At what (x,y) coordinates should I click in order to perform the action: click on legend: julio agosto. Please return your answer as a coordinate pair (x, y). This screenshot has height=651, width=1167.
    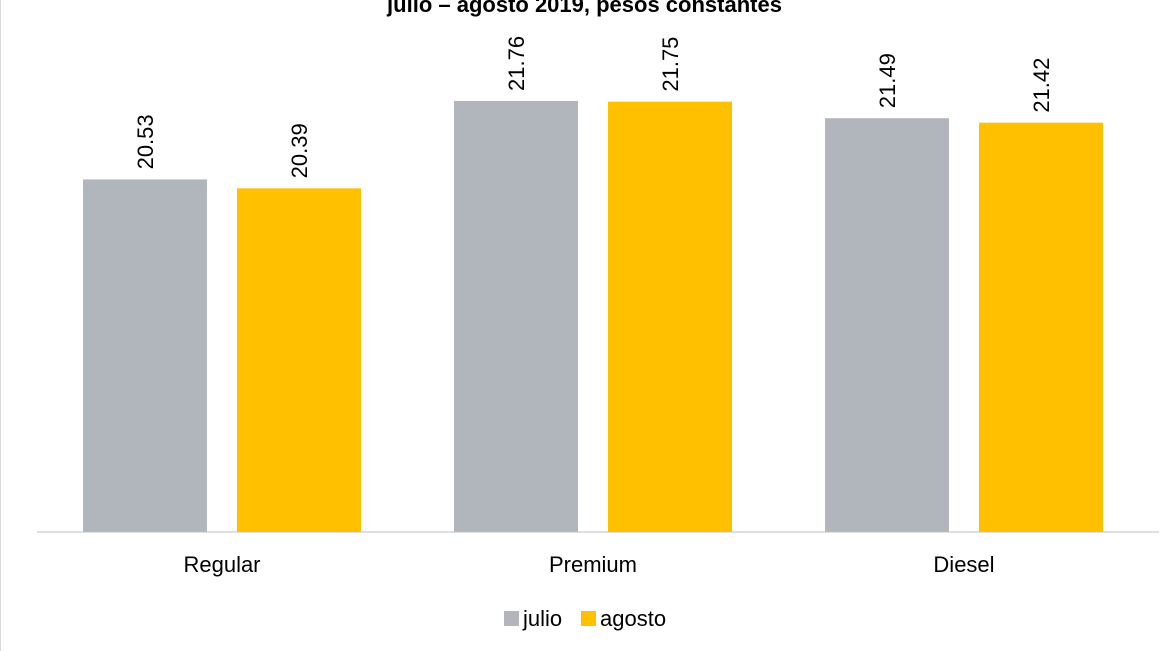
    Looking at the image, I should click on (585, 618).